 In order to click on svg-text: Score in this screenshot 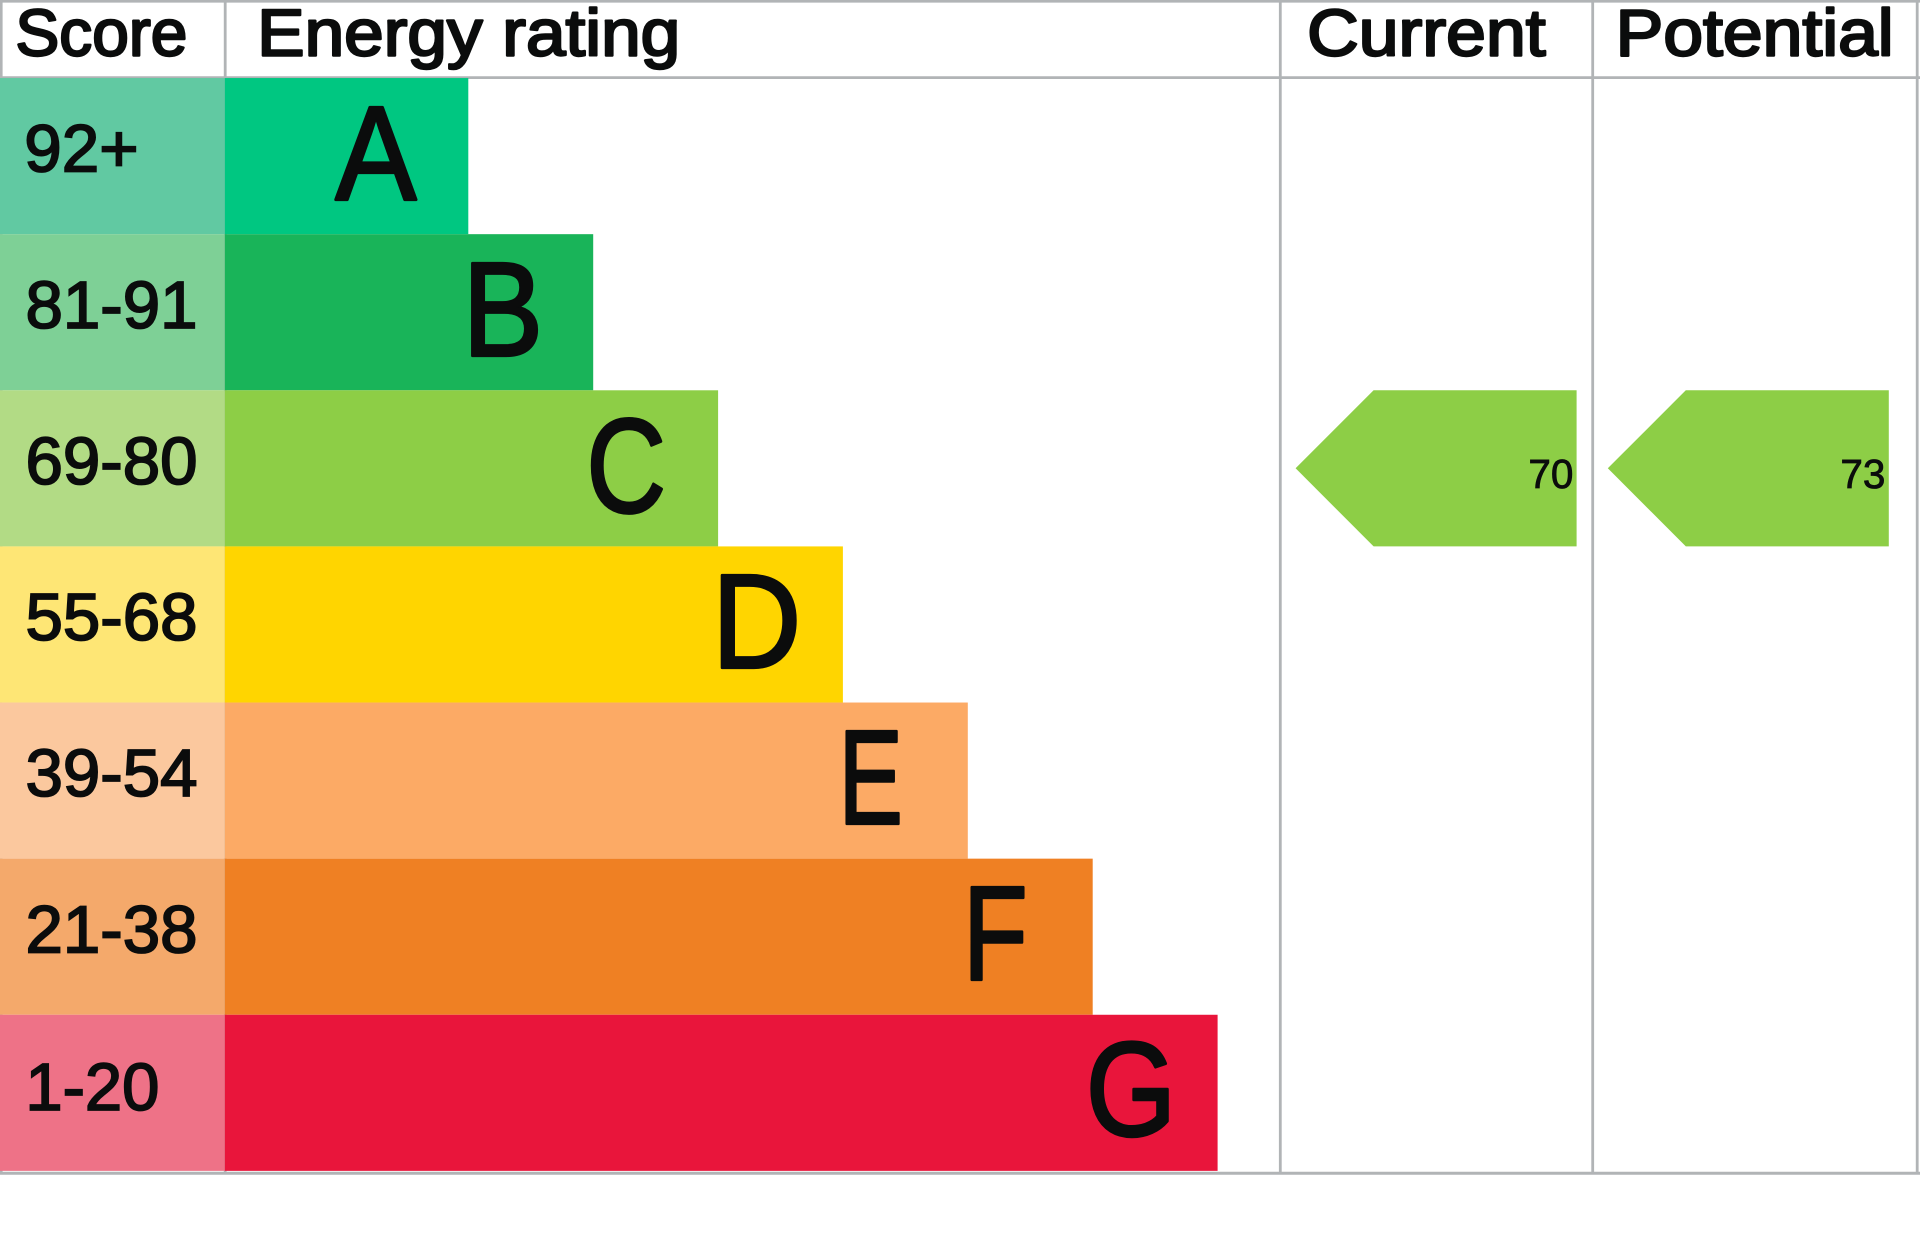, I will do `click(101, 35)`.